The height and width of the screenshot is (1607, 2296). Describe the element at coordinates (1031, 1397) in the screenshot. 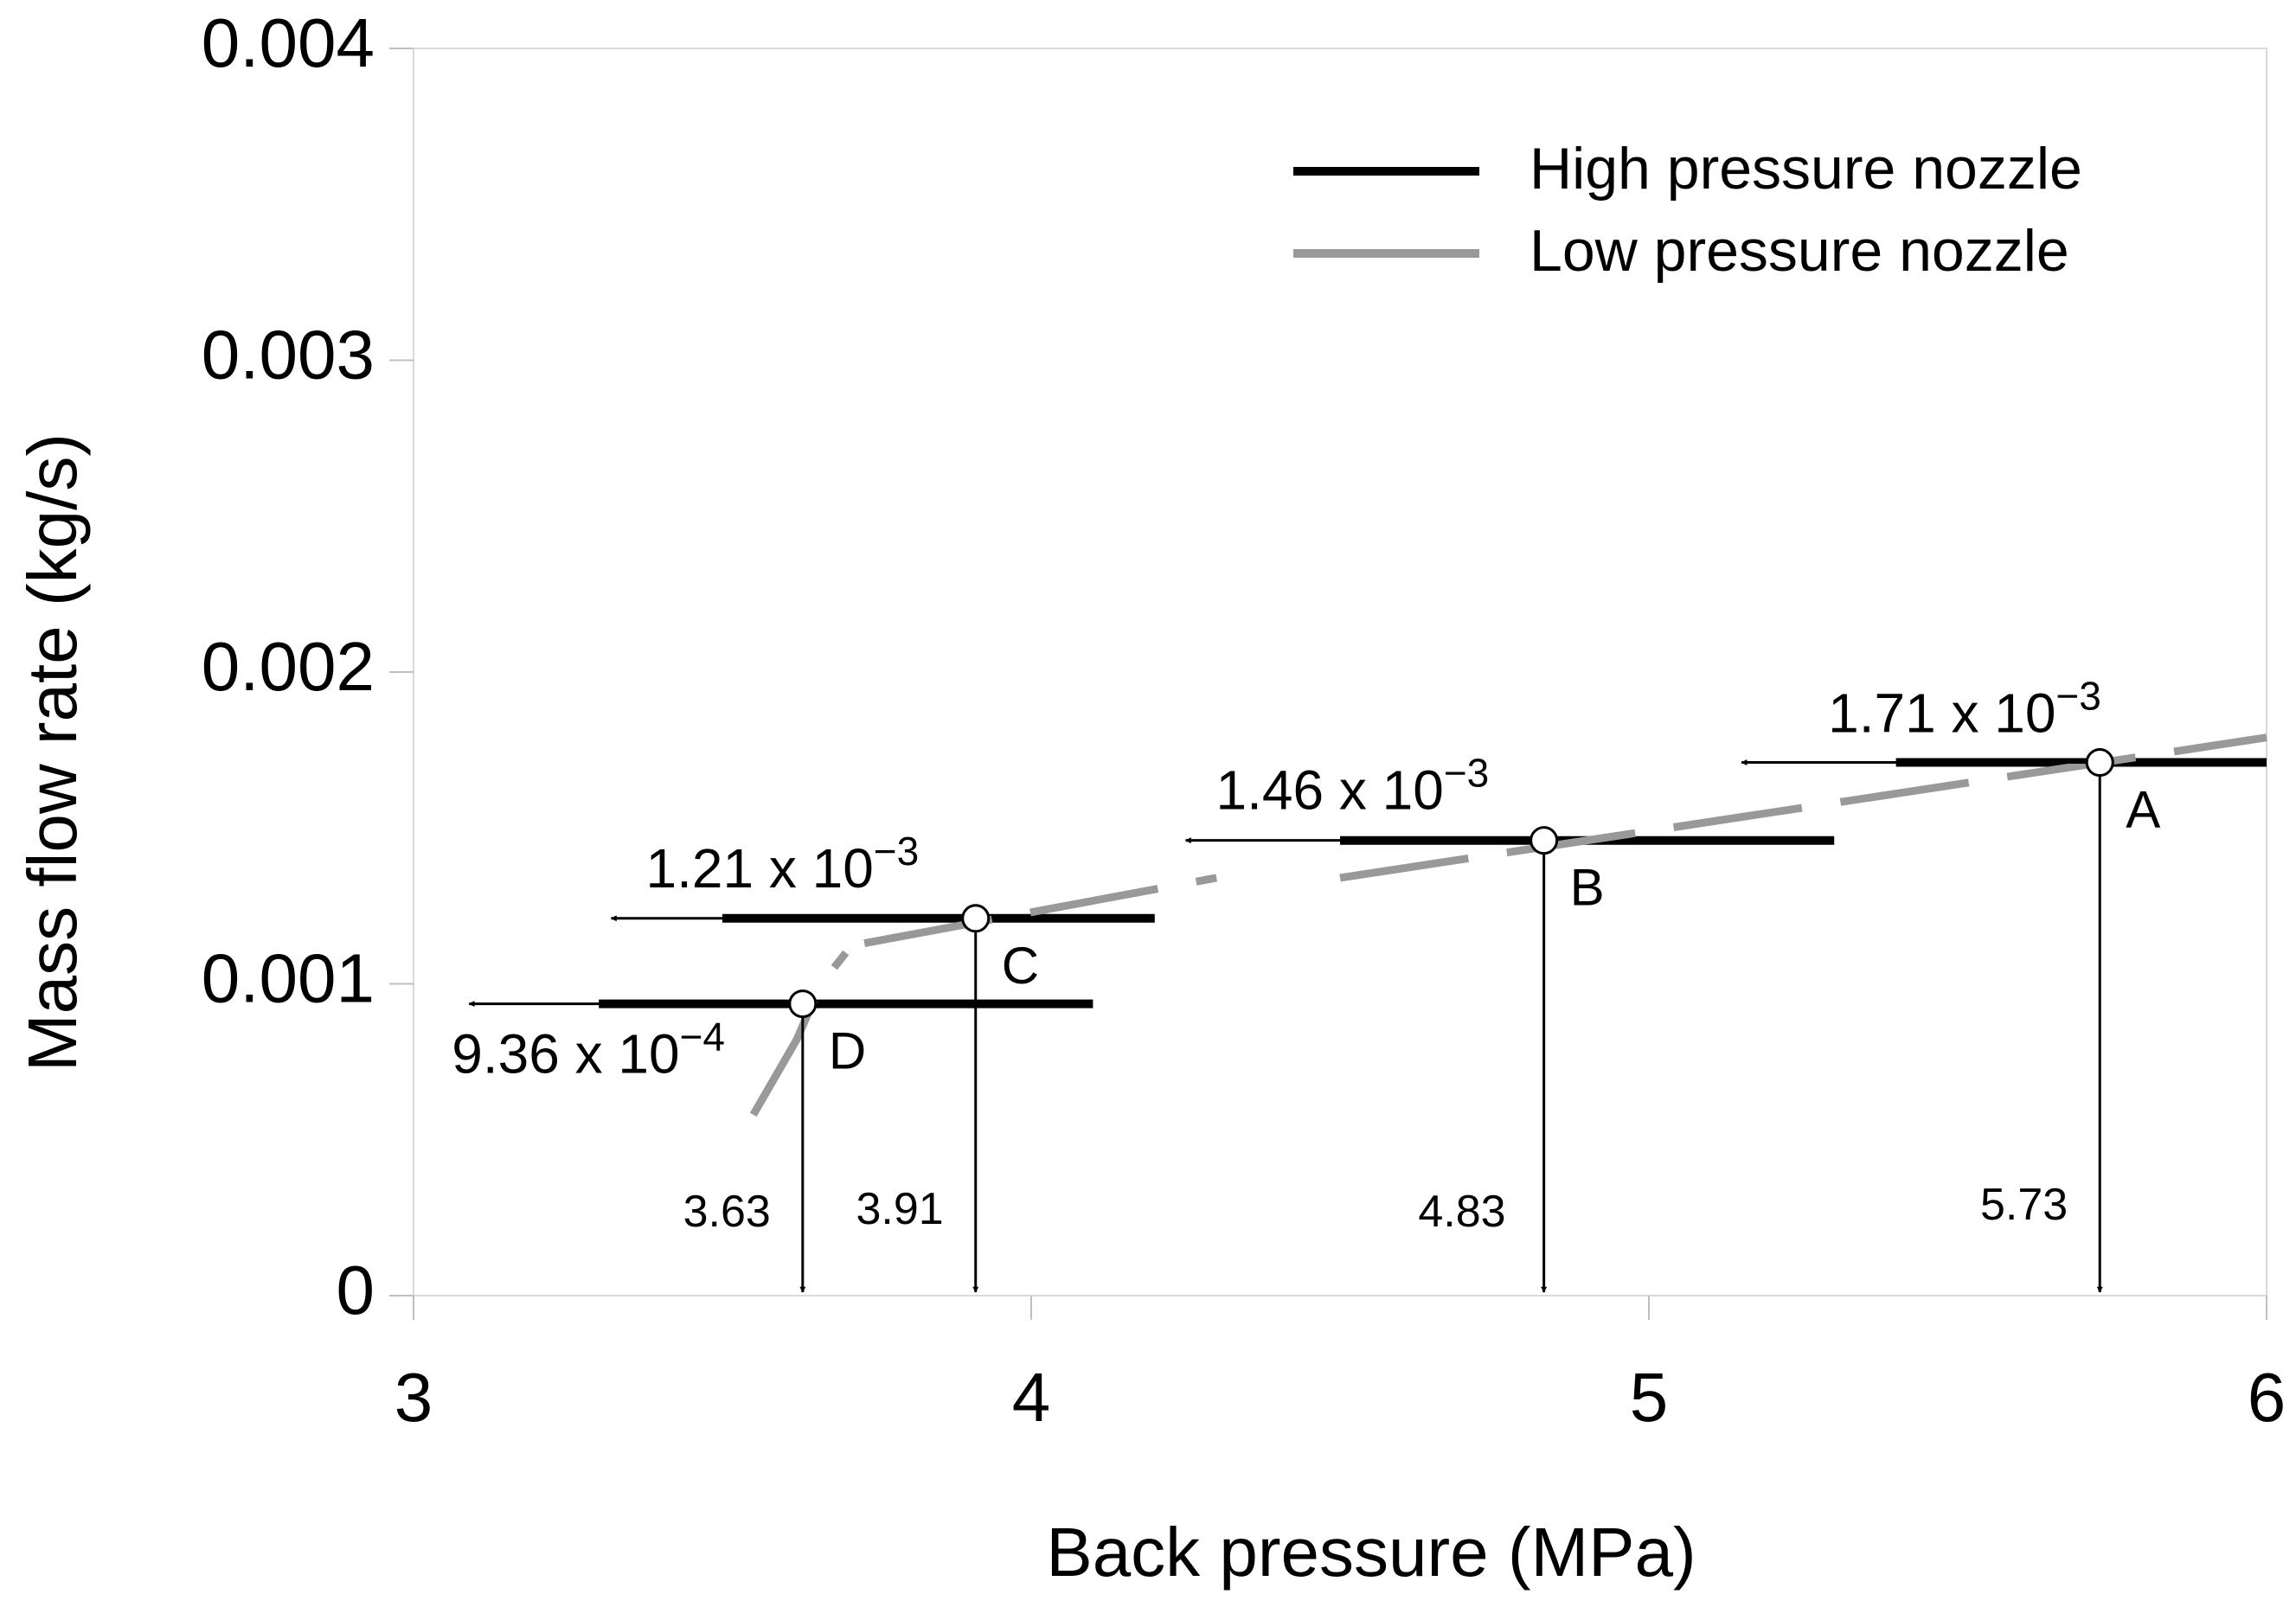

I see `x-tick-label: 4` at that location.